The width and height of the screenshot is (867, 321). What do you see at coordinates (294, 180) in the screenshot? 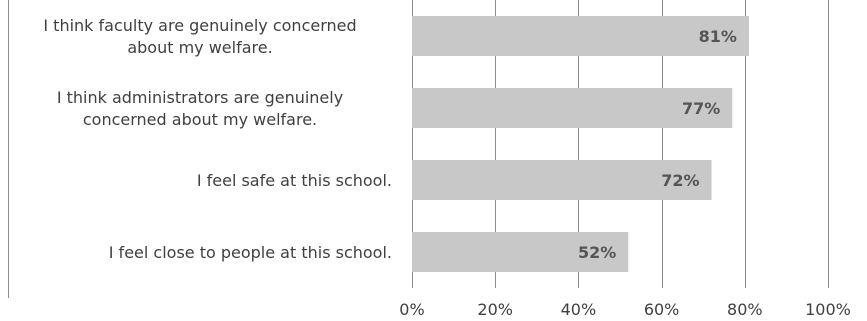
I see `category-label: I feel safe at this school.` at bounding box center [294, 180].